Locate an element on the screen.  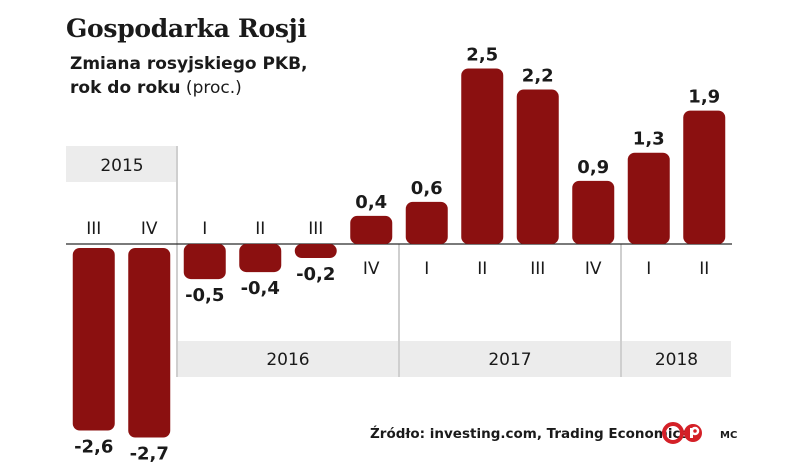
bar-2016-II is located at coordinates (260, 258).